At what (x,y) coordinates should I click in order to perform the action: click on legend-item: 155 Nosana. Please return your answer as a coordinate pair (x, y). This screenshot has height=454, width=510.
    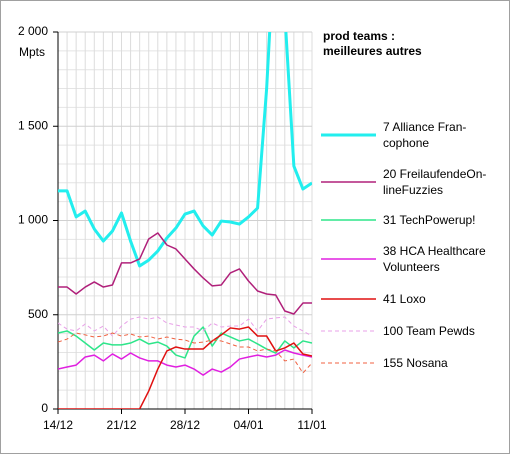
    Looking at the image, I should click on (411, 363).